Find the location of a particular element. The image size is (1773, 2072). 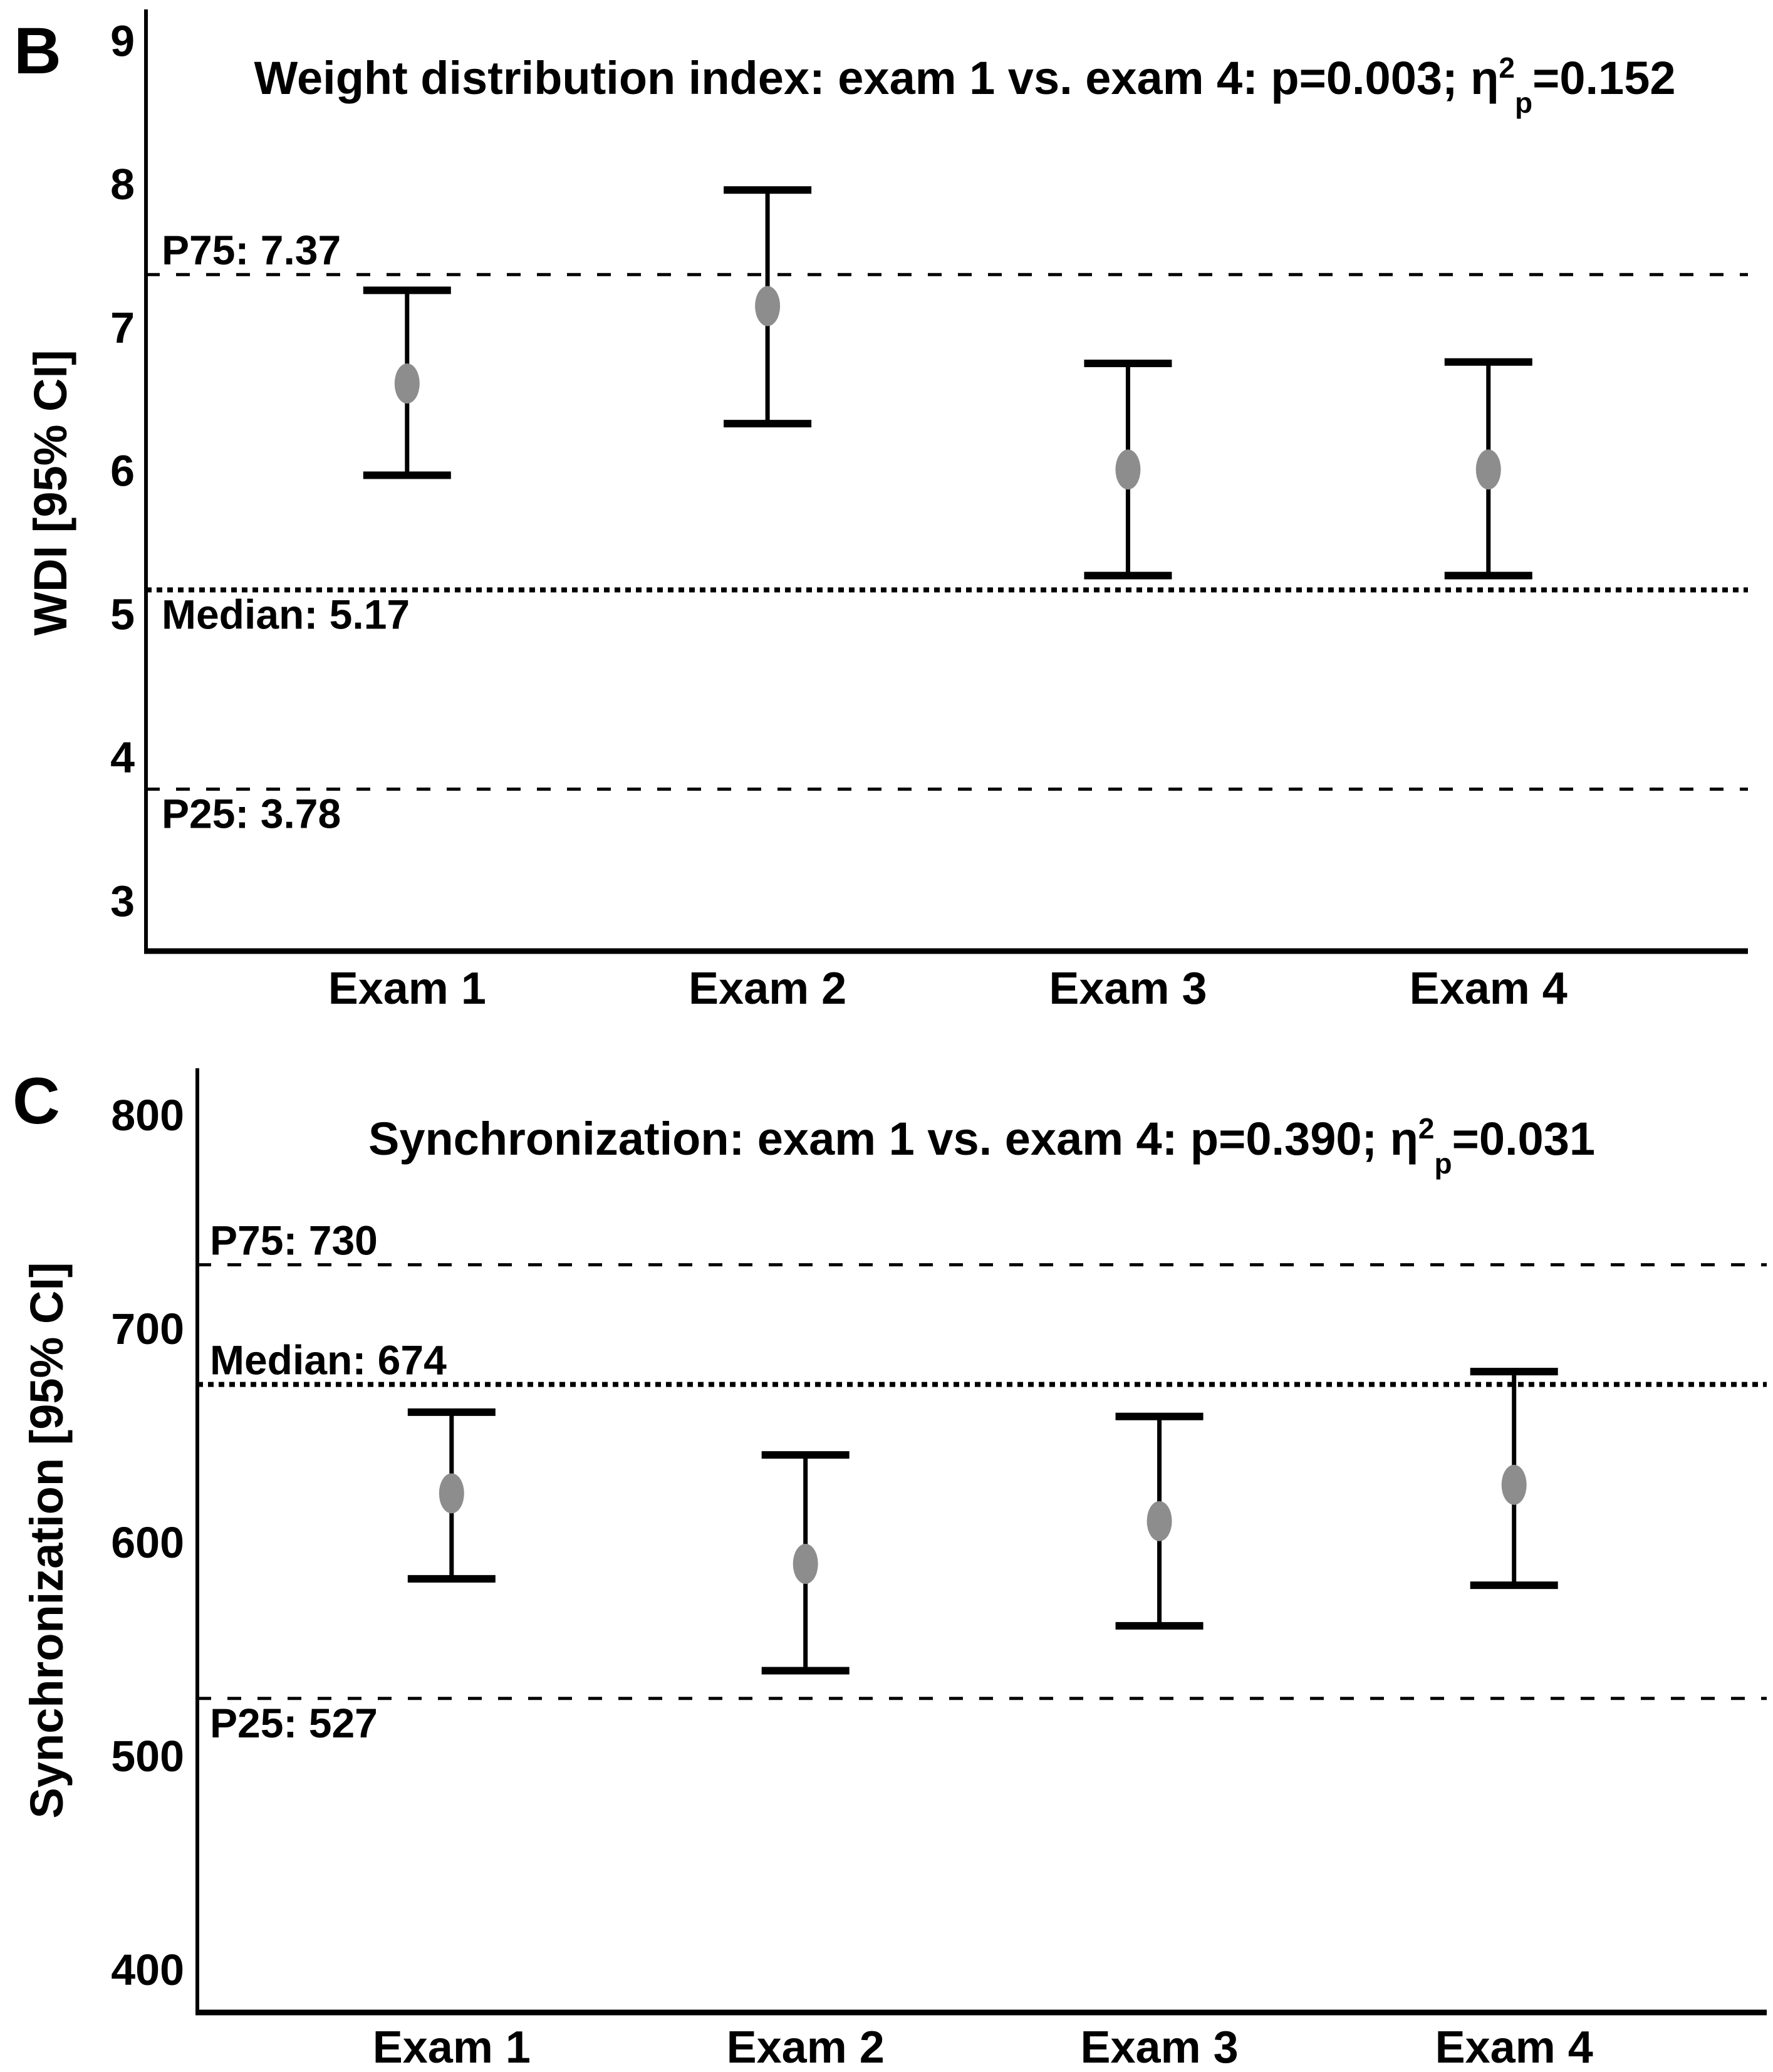

x-axis-label-exam-2-b: Exam 2 is located at coordinates (768, 989).